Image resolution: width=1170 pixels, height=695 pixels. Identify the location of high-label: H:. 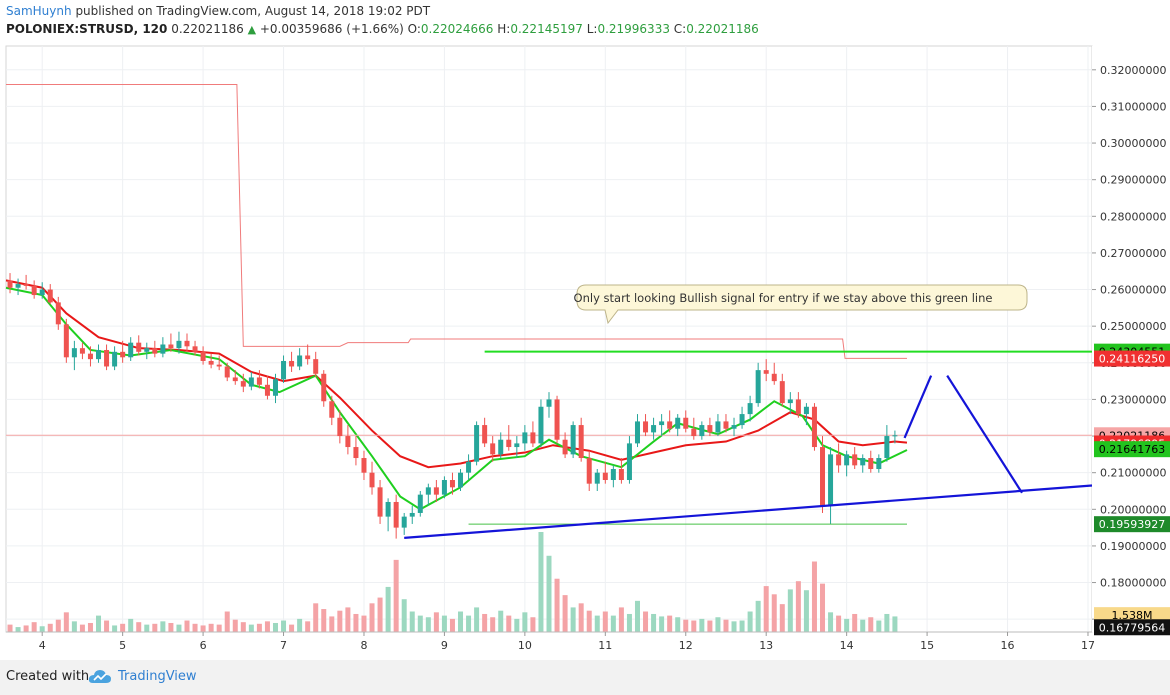
(504, 29).